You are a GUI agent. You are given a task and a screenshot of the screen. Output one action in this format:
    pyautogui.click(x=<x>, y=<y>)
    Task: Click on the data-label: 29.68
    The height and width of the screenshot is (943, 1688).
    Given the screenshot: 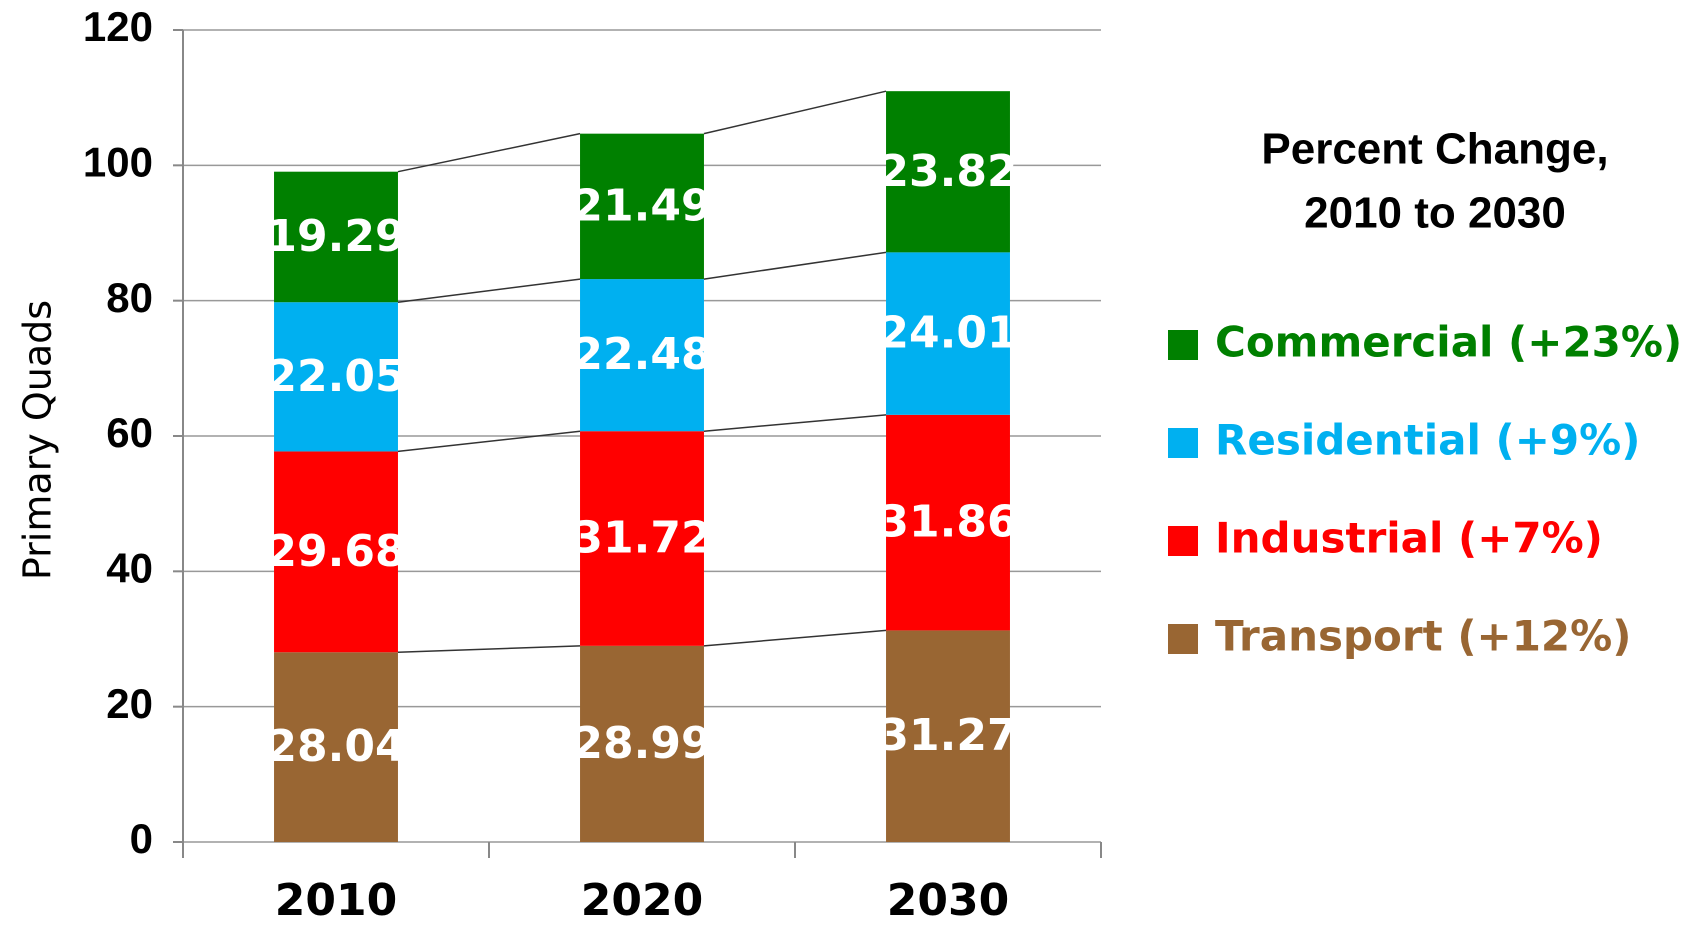 What is the action you would take?
    pyautogui.click(x=335, y=551)
    